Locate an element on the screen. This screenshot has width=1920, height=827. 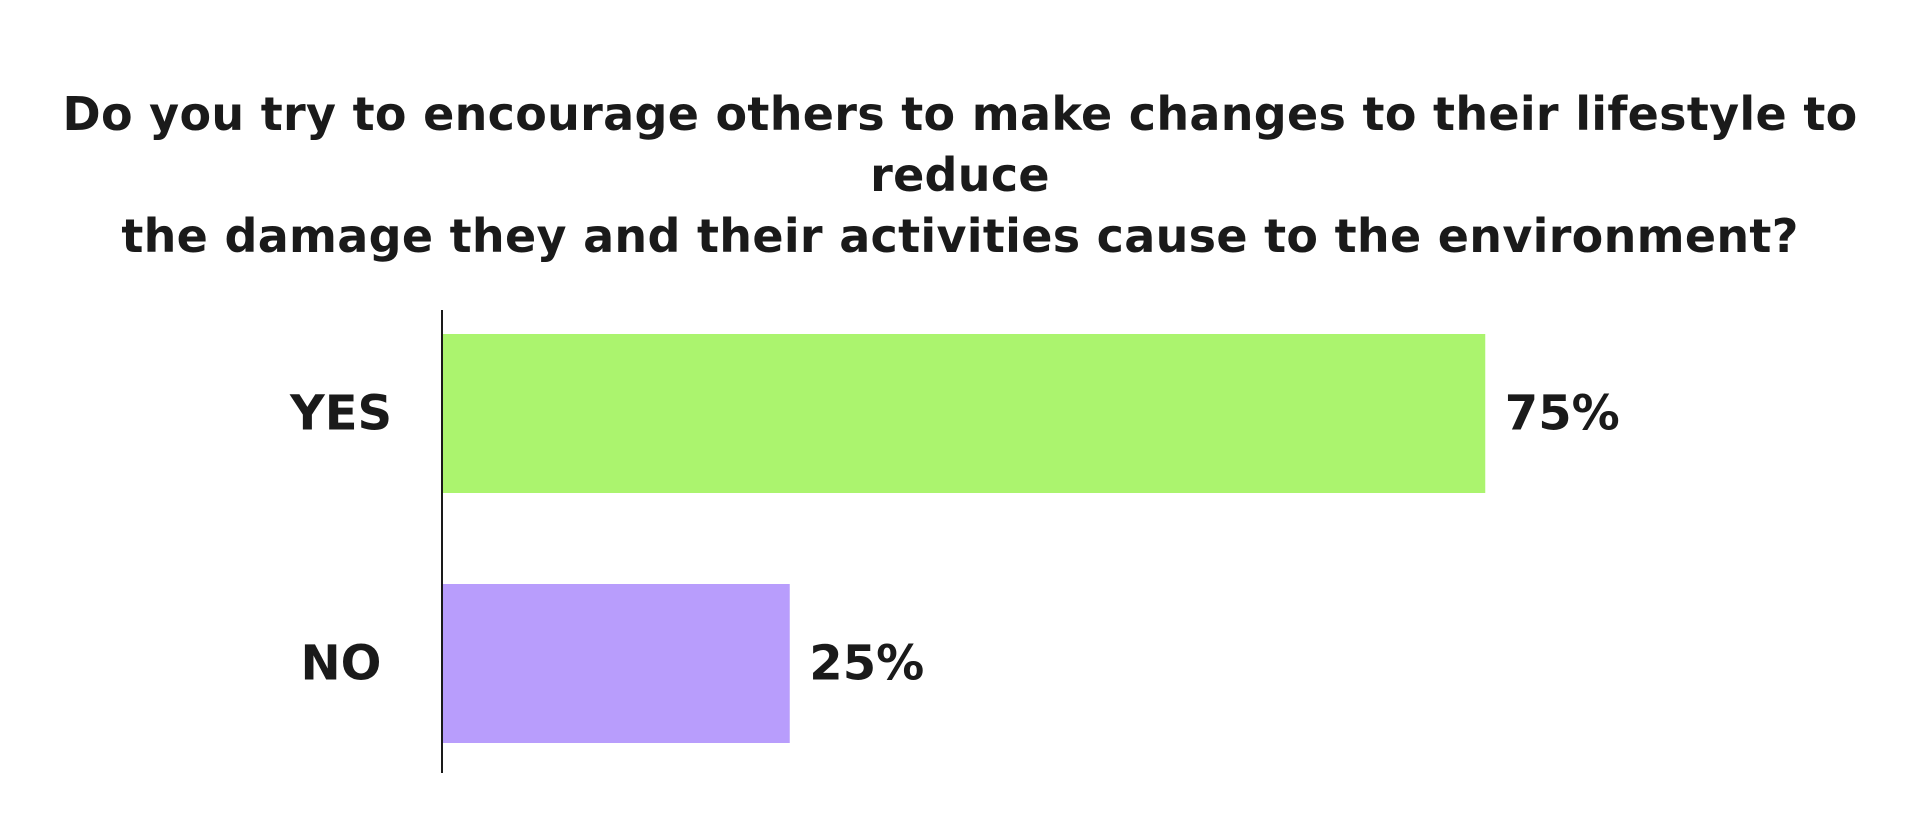
category-label-yes: YES is located at coordinates (340, 414).